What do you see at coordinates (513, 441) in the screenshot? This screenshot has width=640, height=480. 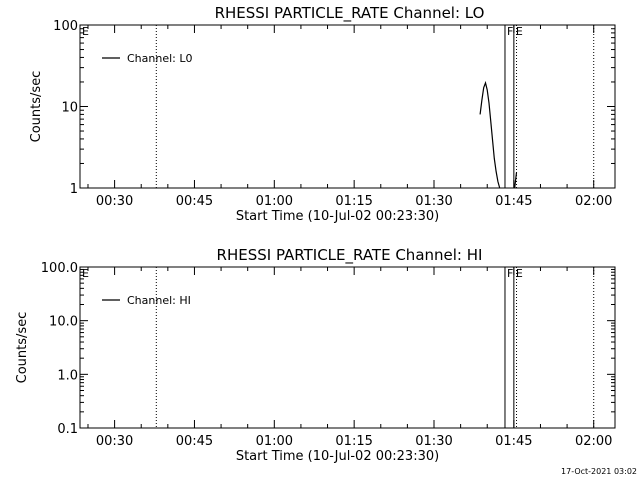 I see `chart-hi-x-tick-label: 01:45` at bounding box center [513, 441].